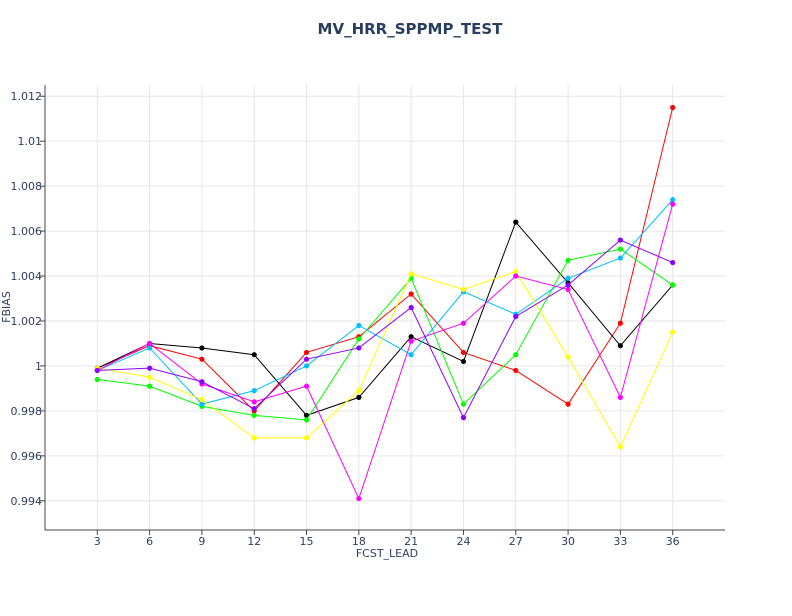 The width and height of the screenshot is (792, 616). What do you see at coordinates (38, 366) in the screenshot?
I see `y-tick-label: 1` at bounding box center [38, 366].